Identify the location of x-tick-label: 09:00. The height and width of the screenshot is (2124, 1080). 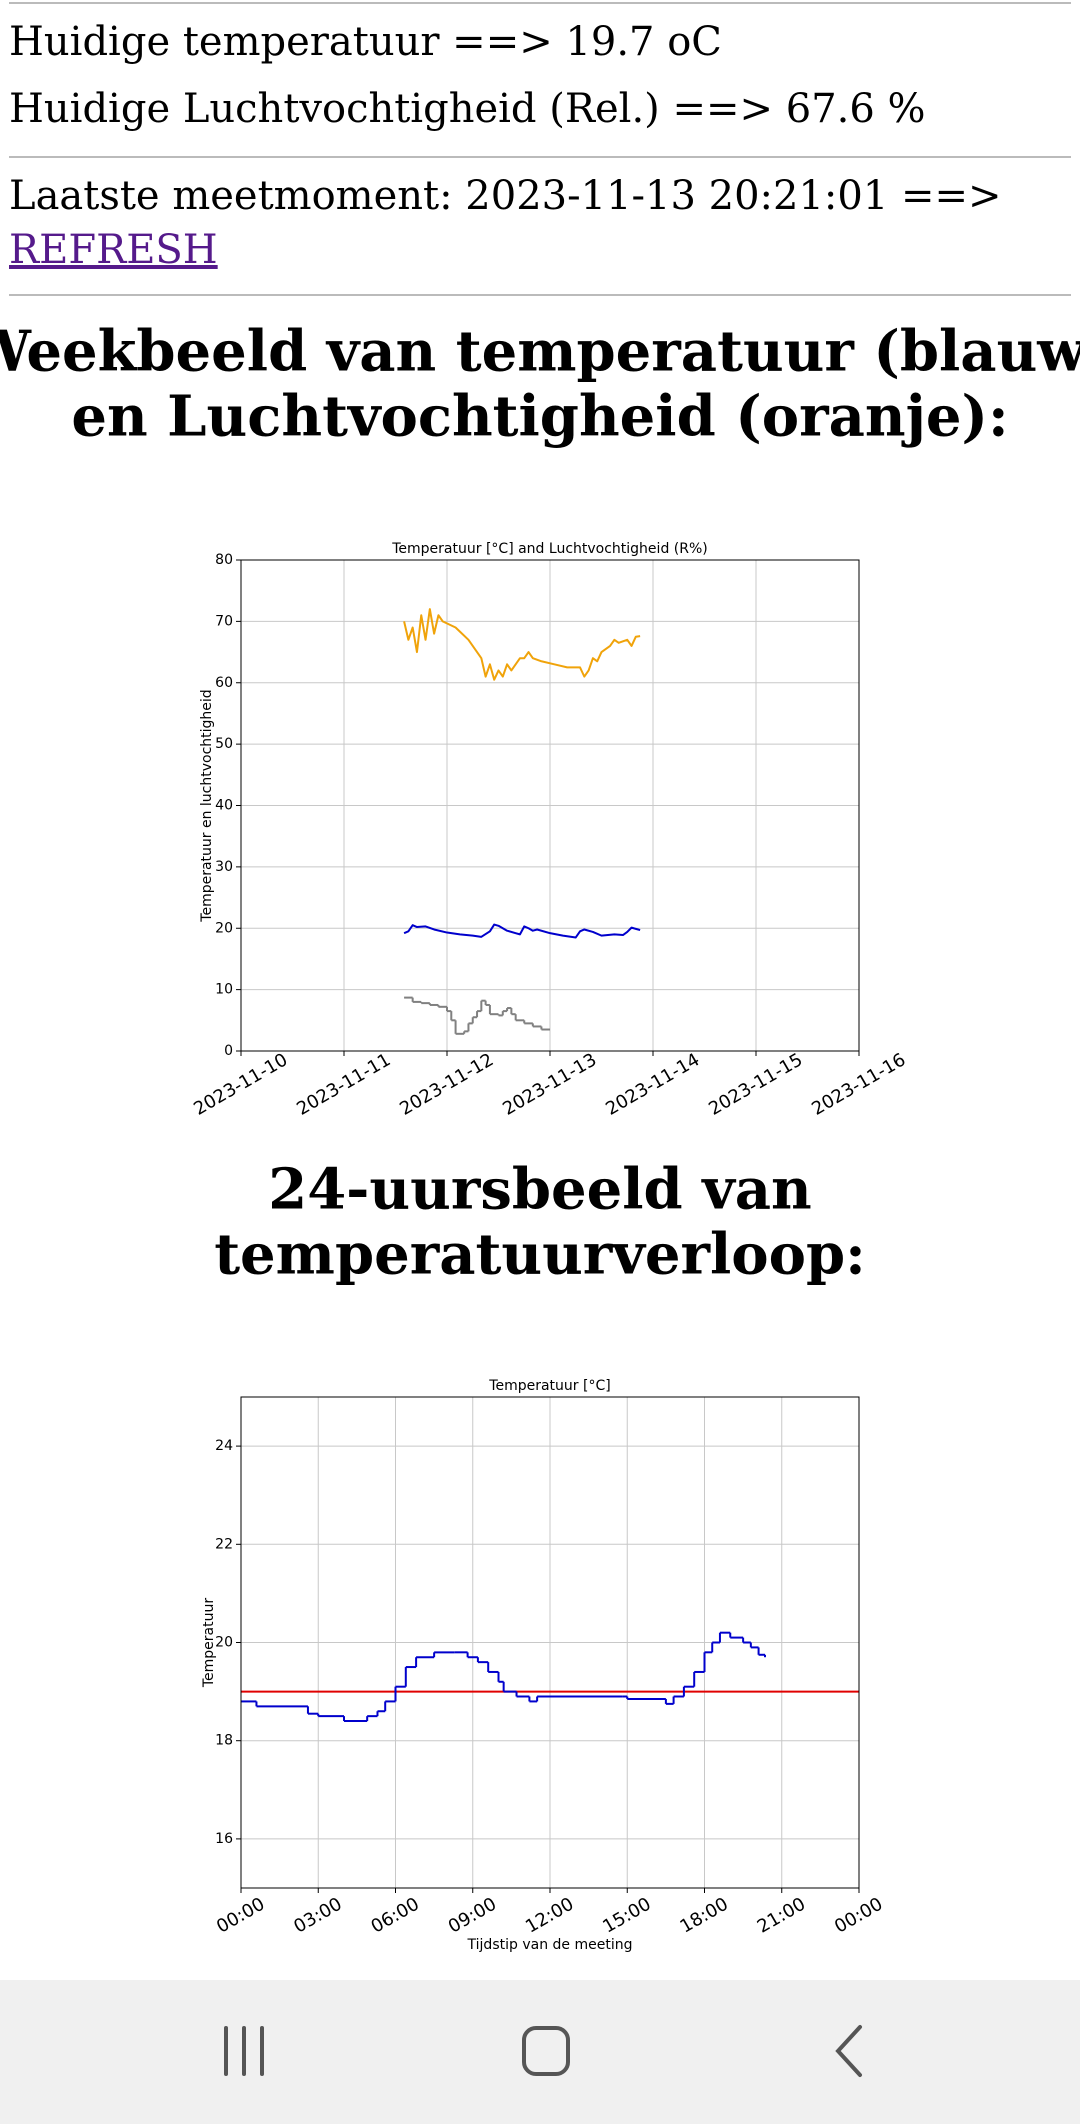
(472, 1916).